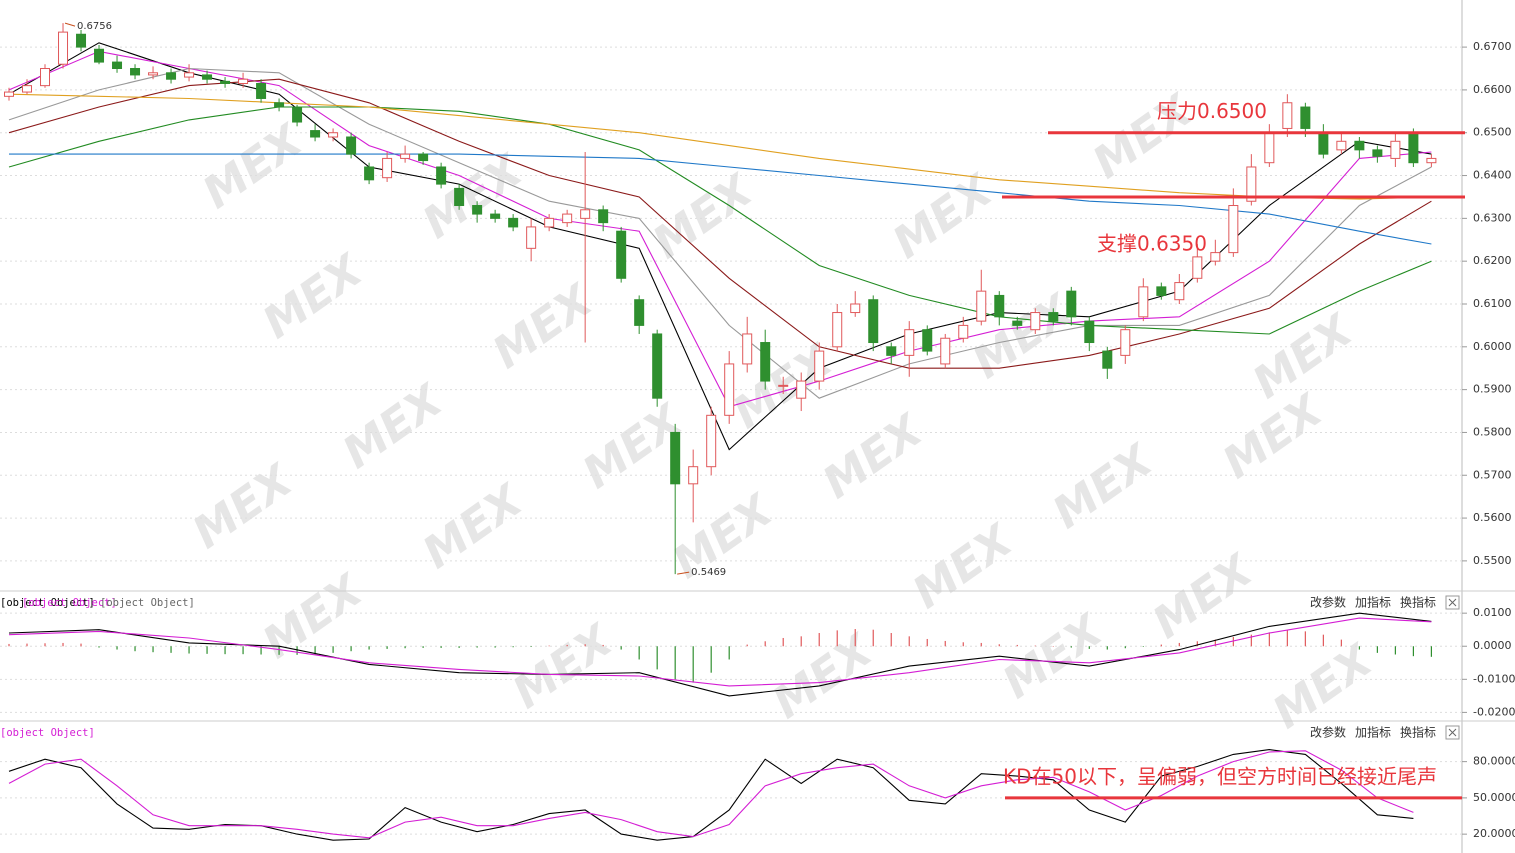 The image size is (1515, 853). What do you see at coordinates (1152, 243) in the screenshot?
I see `annotation-text: 支撑0.6350` at bounding box center [1152, 243].